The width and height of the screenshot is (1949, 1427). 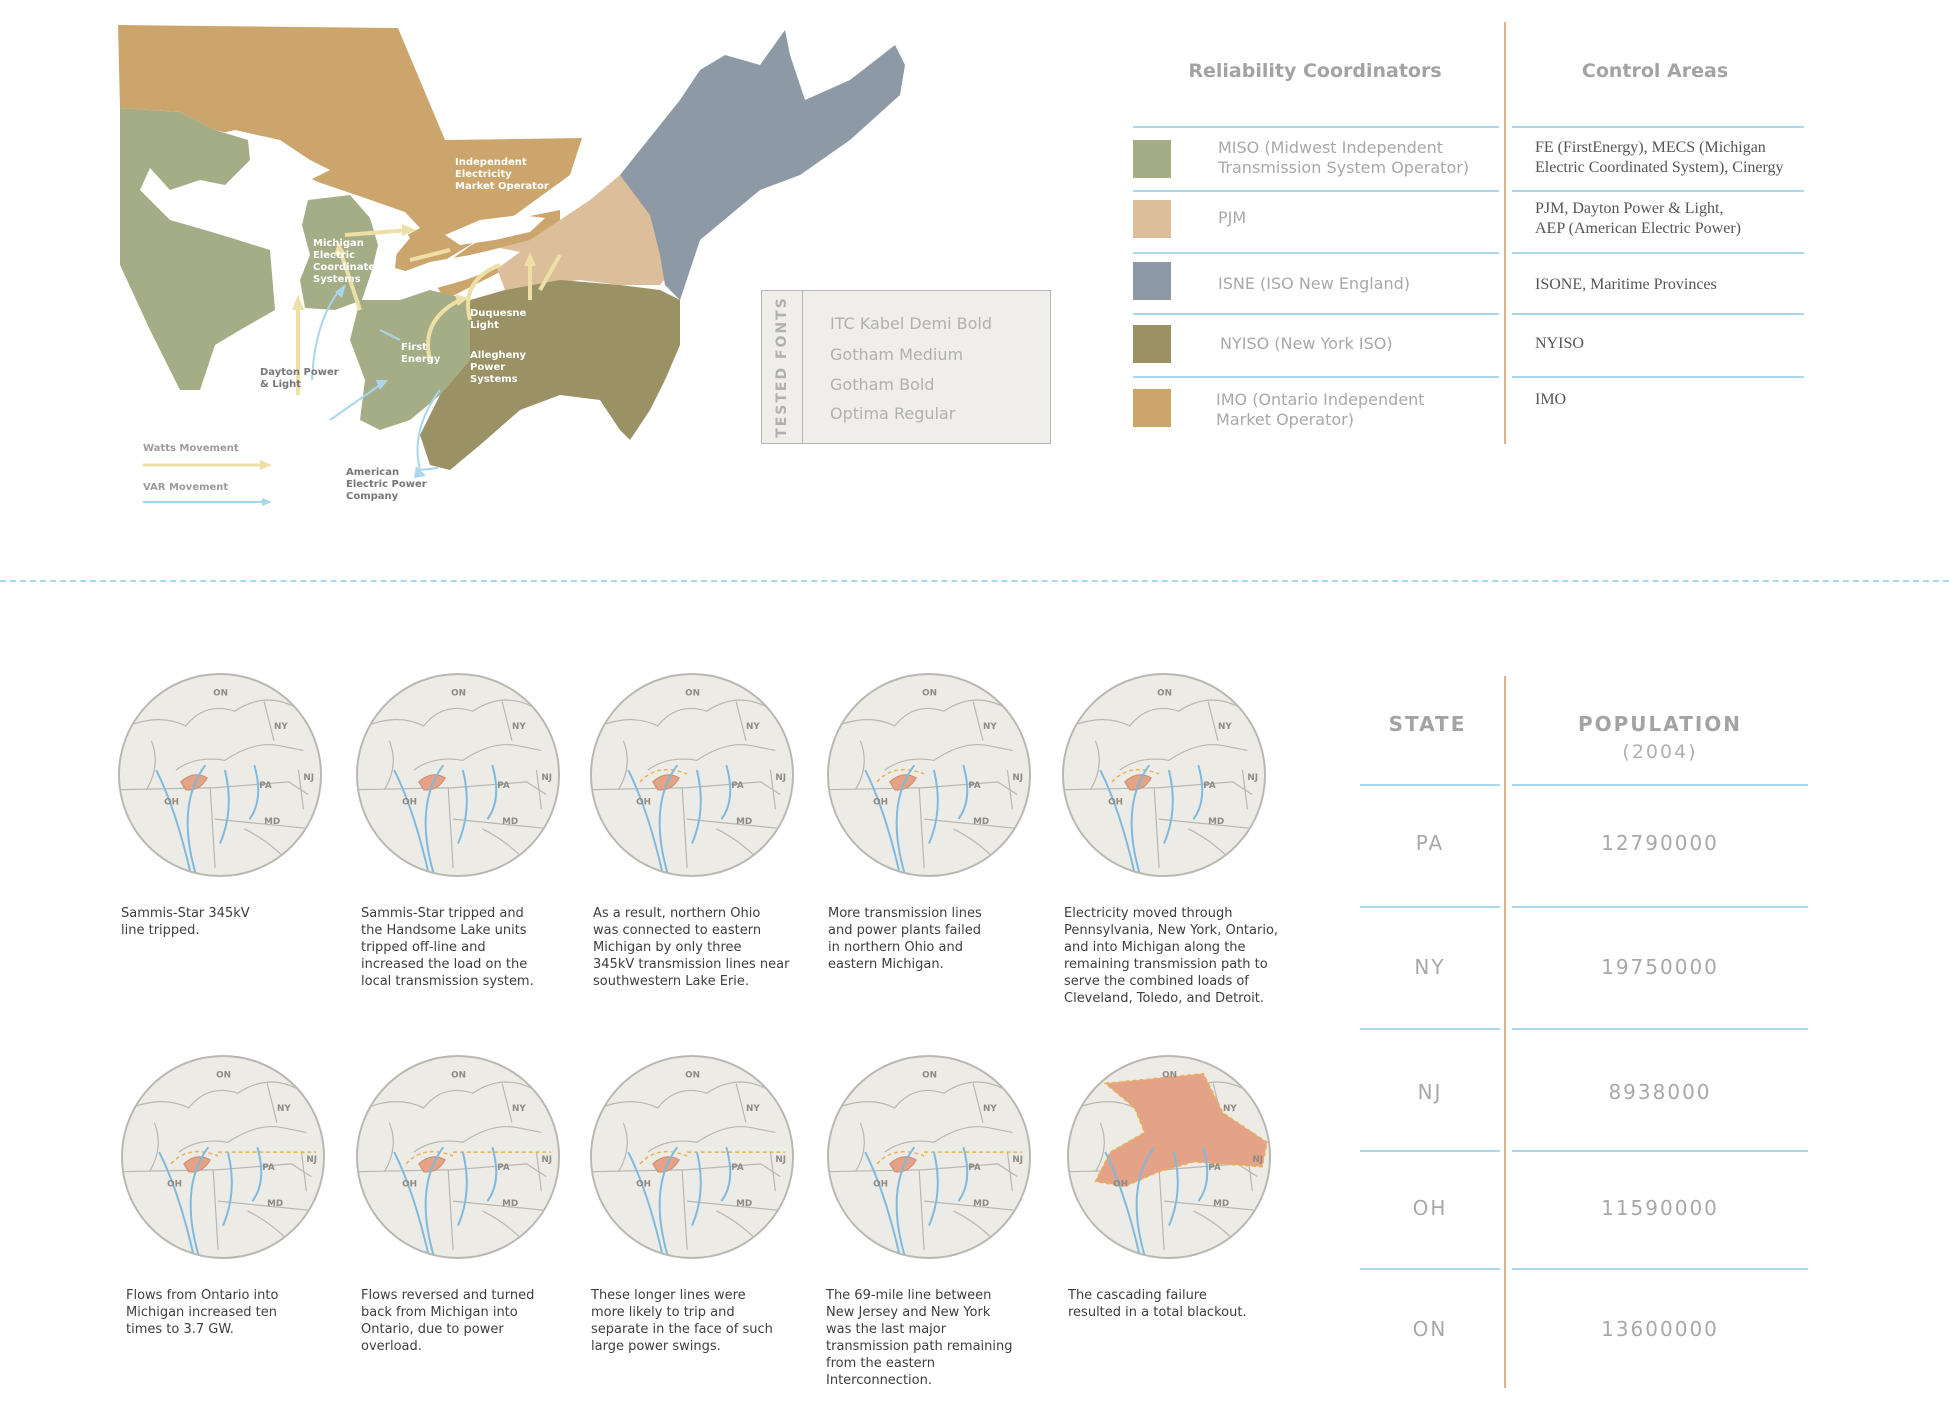 I want to click on region-isne, so click(x=762, y=165).